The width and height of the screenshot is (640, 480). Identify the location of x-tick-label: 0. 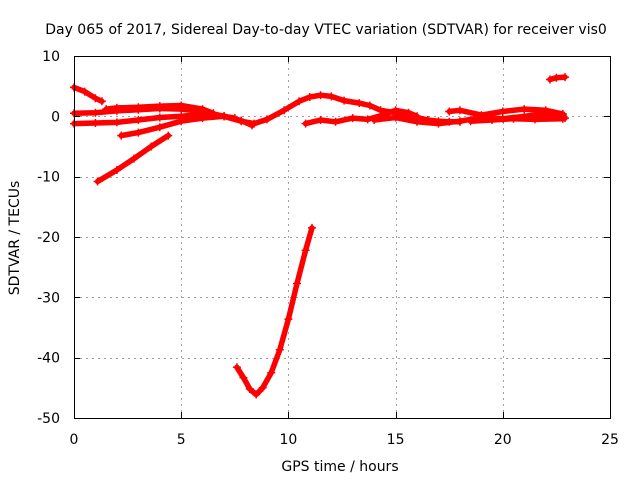
(74, 440).